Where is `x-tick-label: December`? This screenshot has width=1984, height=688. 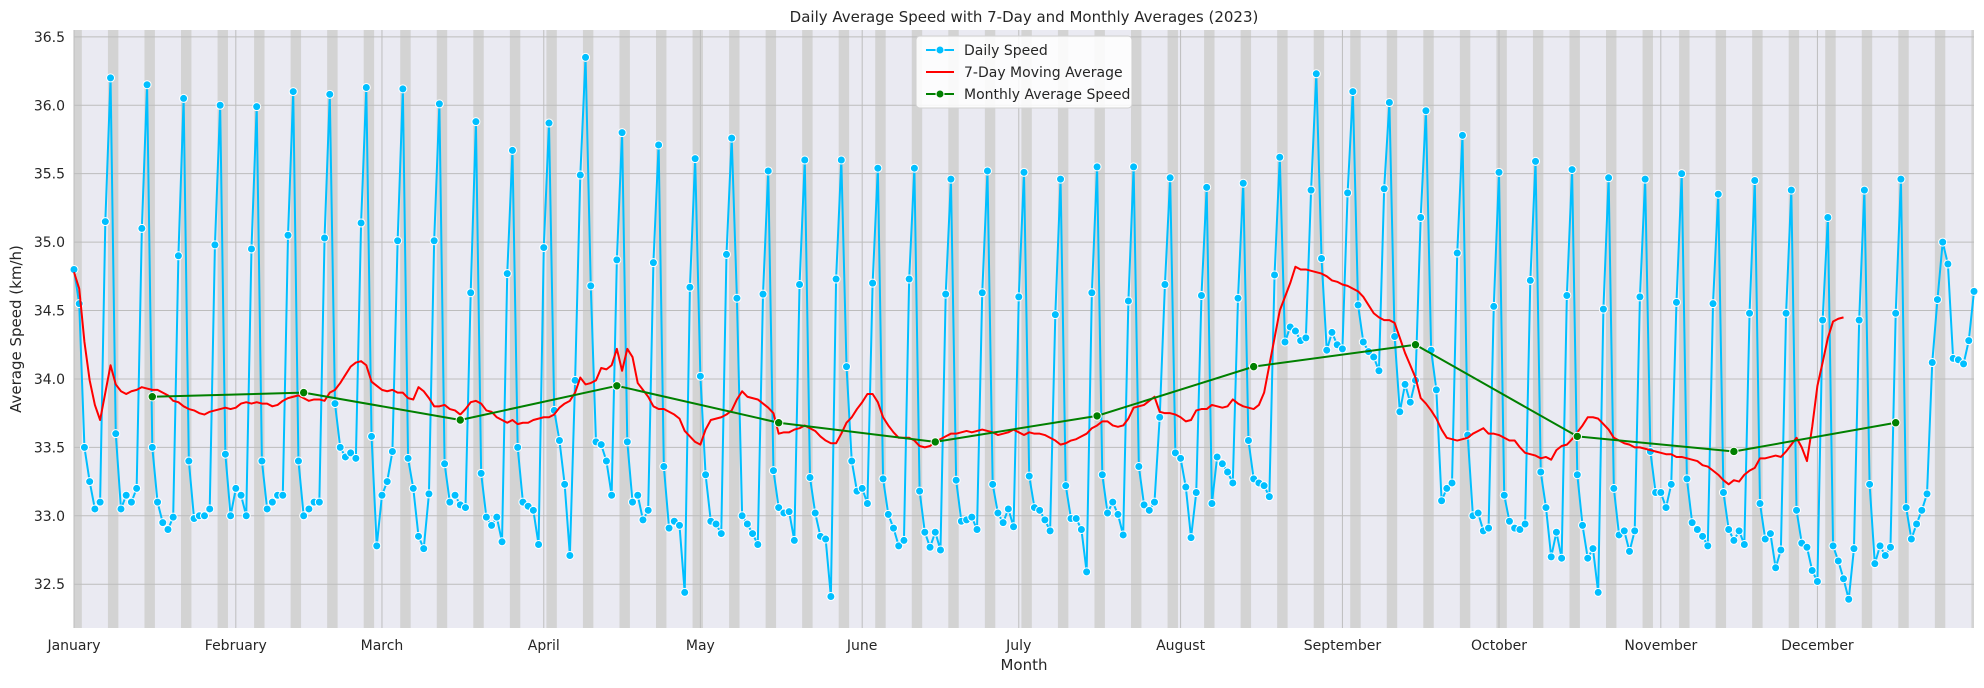 x-tick-label: December is located at coordinates (1817, 646).